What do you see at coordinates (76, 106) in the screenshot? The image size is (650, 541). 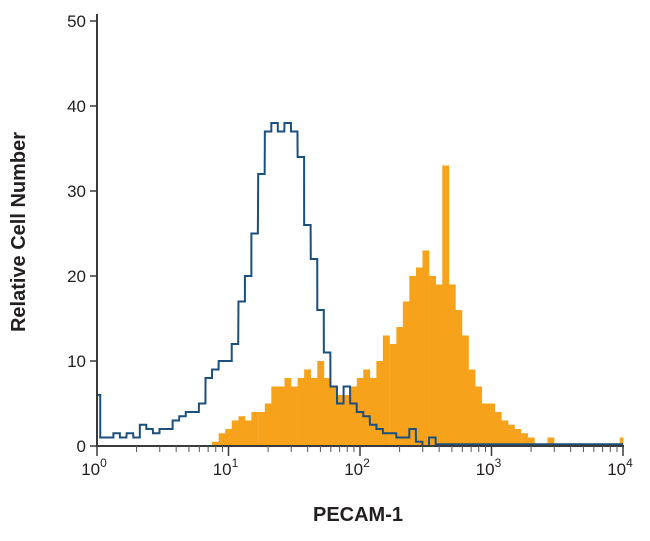 I see `y-tick-label: 40` at bounding box center [76, 106].